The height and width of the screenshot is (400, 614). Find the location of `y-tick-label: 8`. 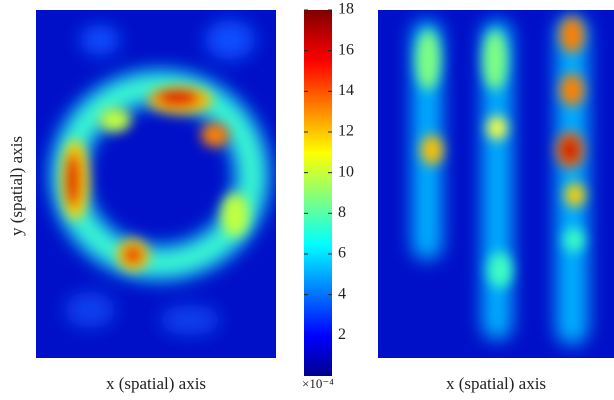

y-tick-label: 8 is located at coordinates (342, 212).